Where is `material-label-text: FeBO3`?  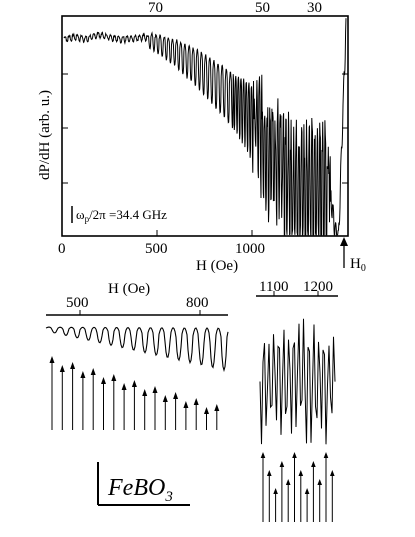 material-label-text: FeBO3 is located at coordinates (140, 490).